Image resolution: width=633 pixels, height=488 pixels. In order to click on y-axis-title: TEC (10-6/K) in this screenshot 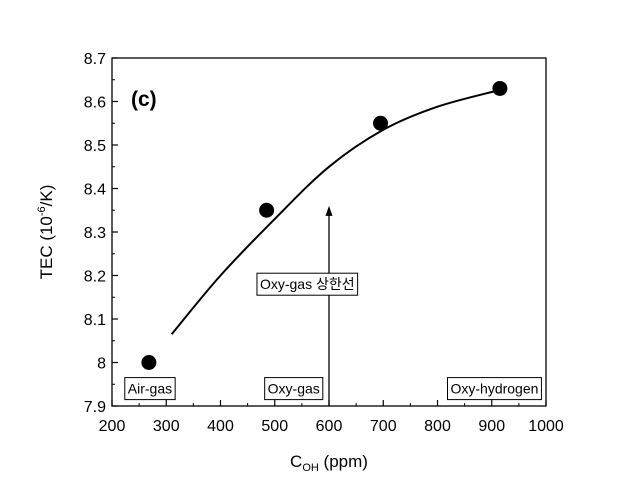, I will do `click(46, 232)`.